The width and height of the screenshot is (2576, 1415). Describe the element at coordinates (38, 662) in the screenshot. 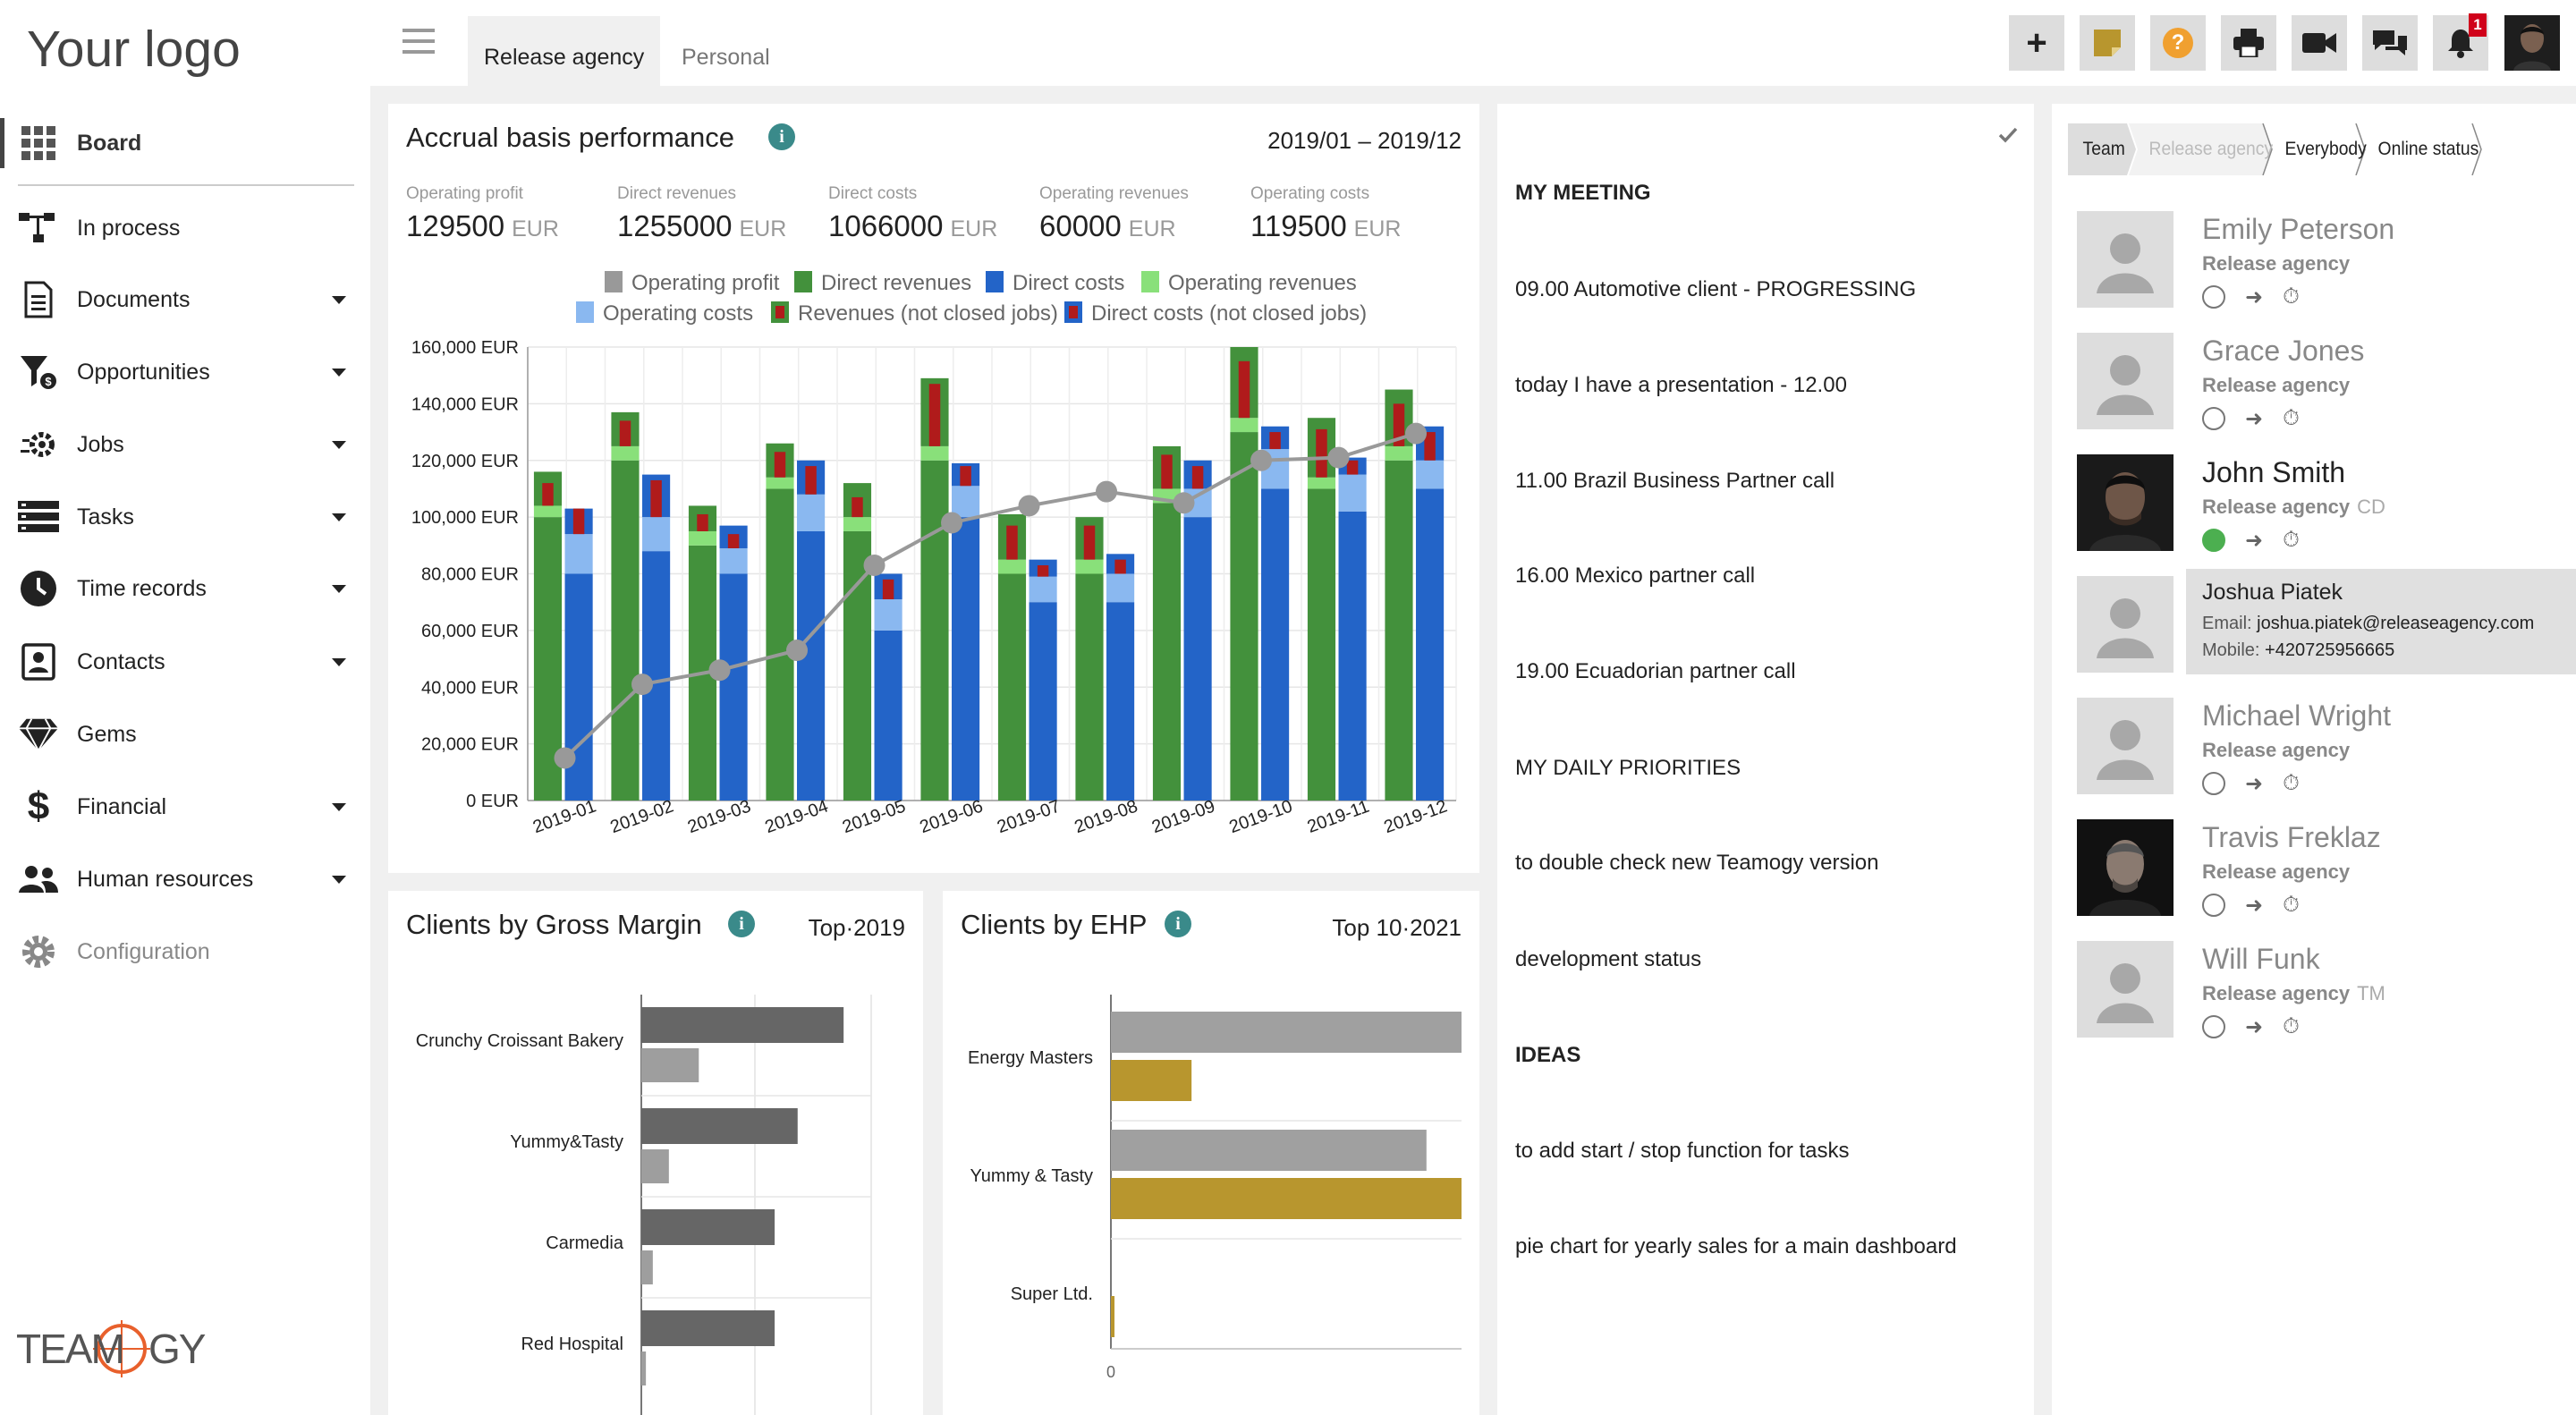

I see `contact-card-icon` at that location.